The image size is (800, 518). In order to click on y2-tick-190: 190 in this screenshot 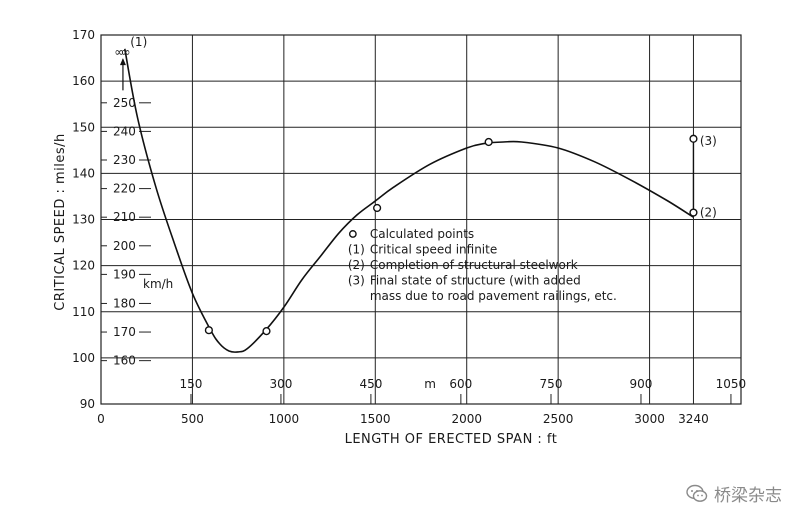, I will do `click(124, 274)`.